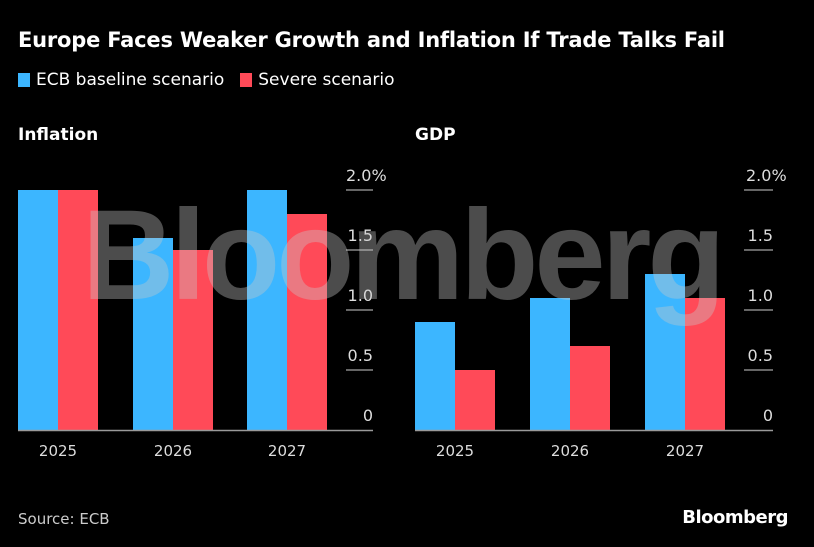 This screenshot has height=547, width=814. I want to click on legend-item-severe: Severe scenario, so click(317, 80).